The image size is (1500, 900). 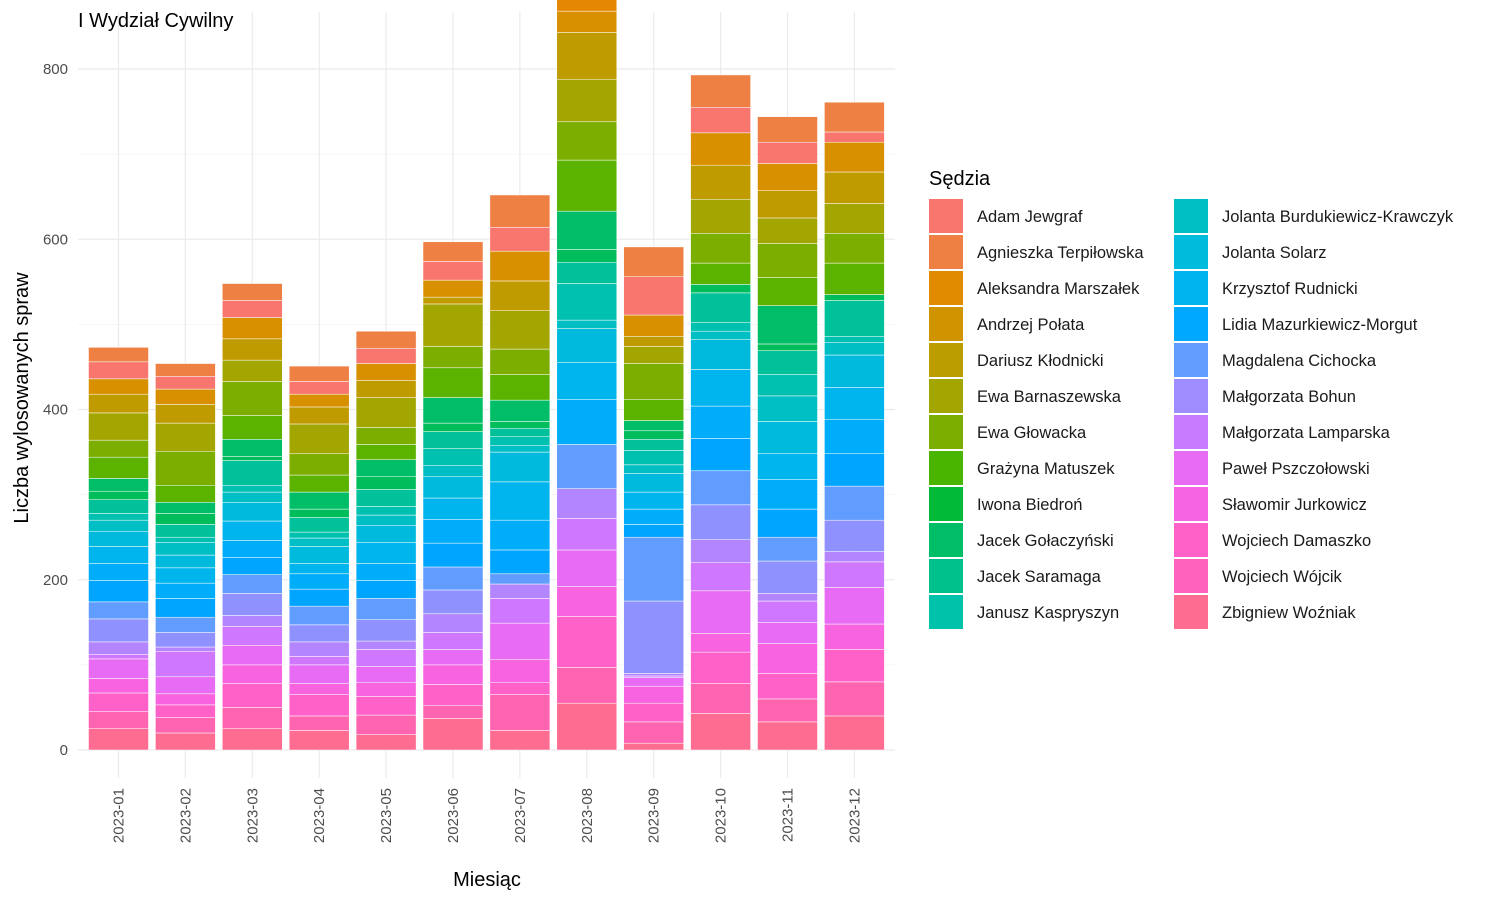 I want to click on legend-label: Lidia Mazurkiewicz-Morgut, so click(x=1320, y=325).